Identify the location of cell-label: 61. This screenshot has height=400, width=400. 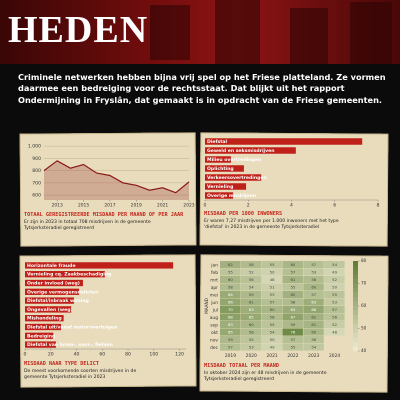
(292, 279).